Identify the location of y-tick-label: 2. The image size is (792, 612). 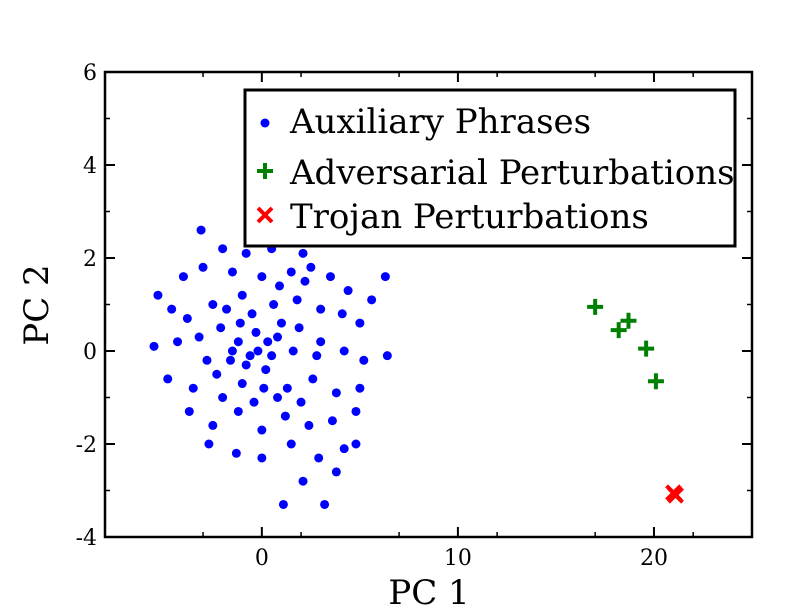
(90, 259).